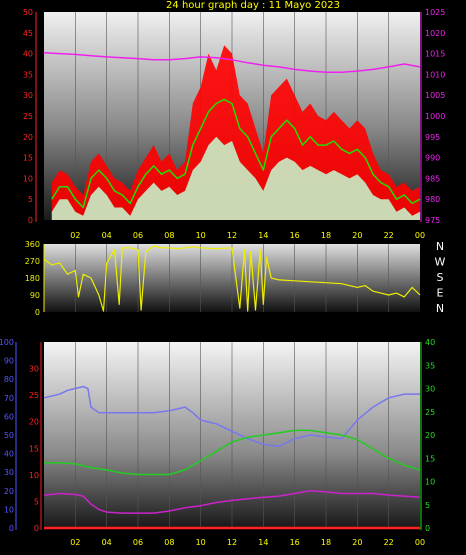  Describe the element at coordinates (36, 501) in the screenshot. I see `dewpoint-axis-tick: 5` at that location.